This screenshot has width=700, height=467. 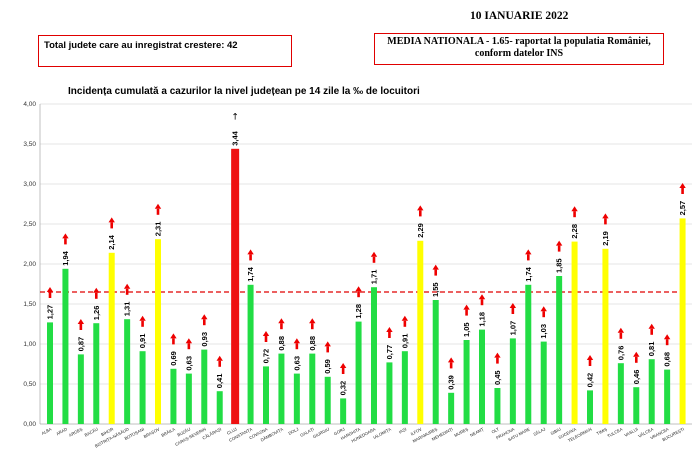 I want to click on category-label: BRĂILA, so click(x=168, y=432).